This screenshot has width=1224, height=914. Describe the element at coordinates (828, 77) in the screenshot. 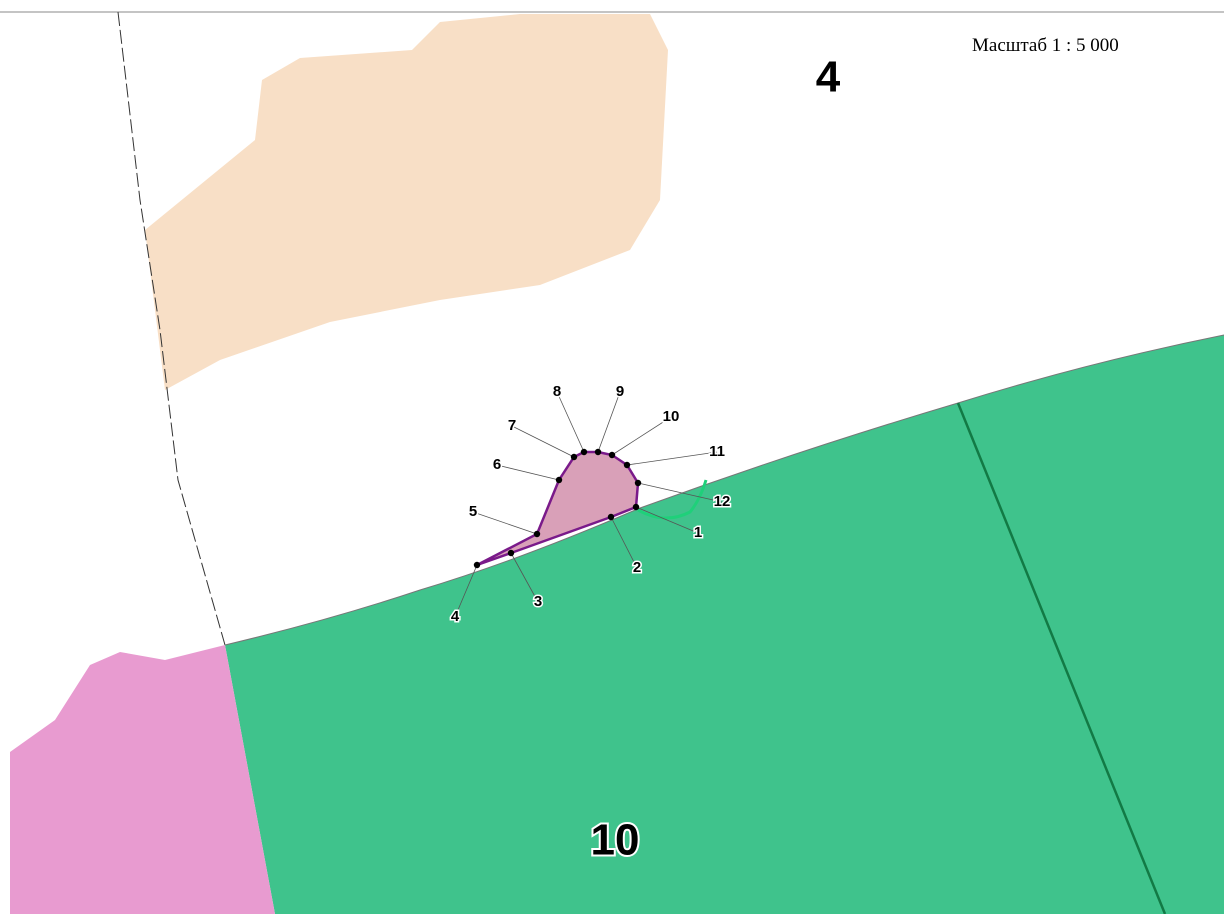

I see `parcel-label: 4` at that location.